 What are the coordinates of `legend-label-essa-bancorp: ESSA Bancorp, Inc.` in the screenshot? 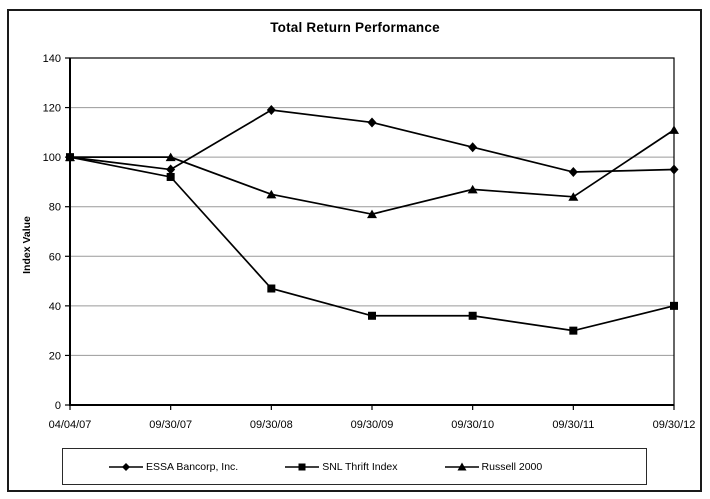 It's located at (192, 466).